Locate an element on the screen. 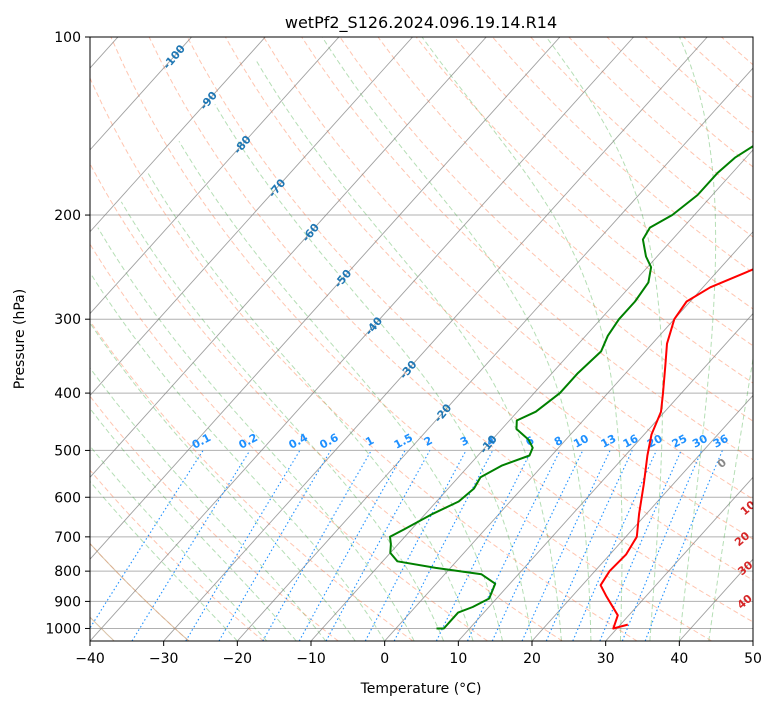 The width and height of the screenshot is (775, 708). mixing-ratio-label: 36 is located at coordinates (721, 441).